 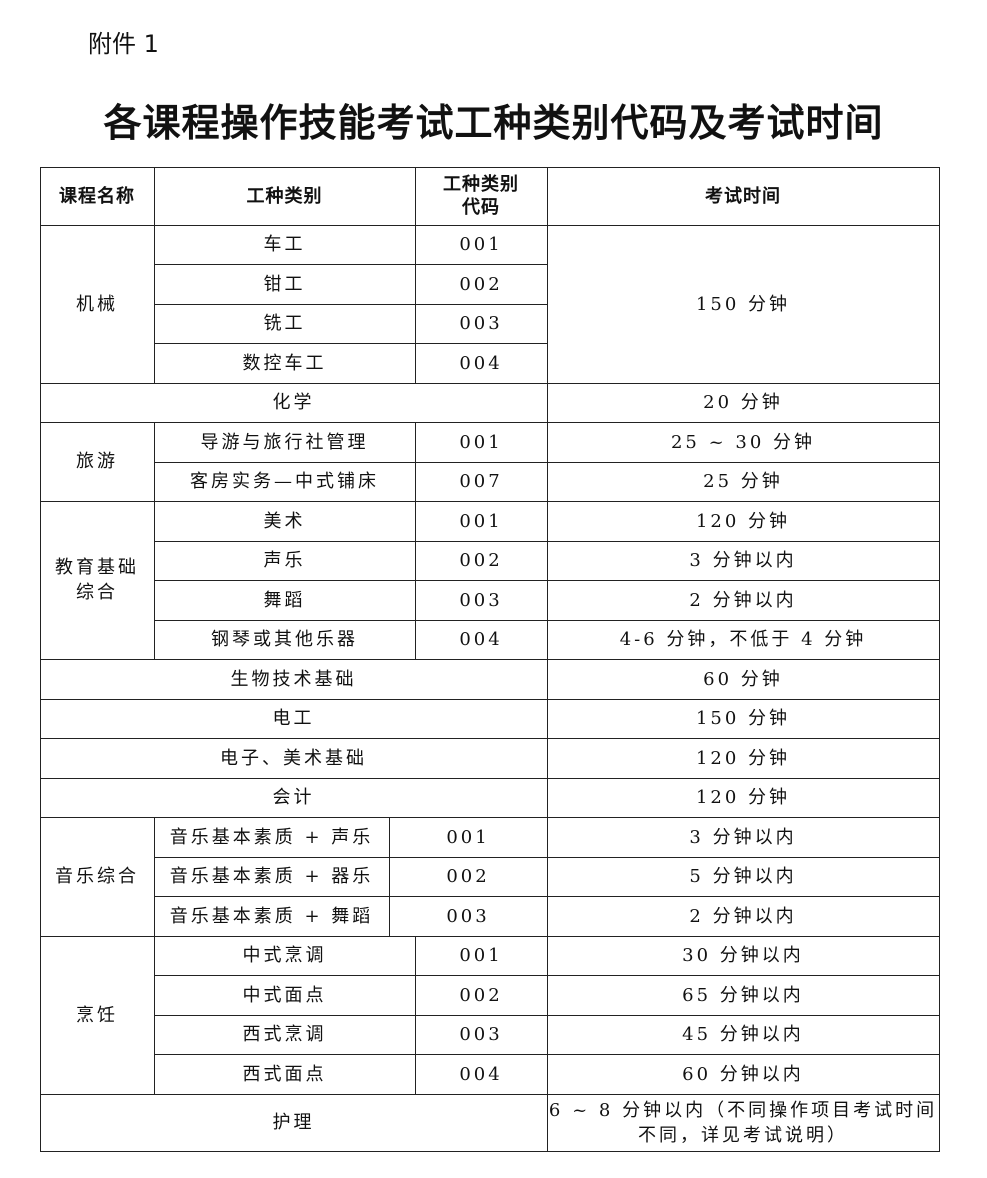 What do you see at coordinates (493, 122) in the screenshot?
I see `page-title: 各课程操作技能考试工种类别代码及考试时间` at bounding box center [493, 122].